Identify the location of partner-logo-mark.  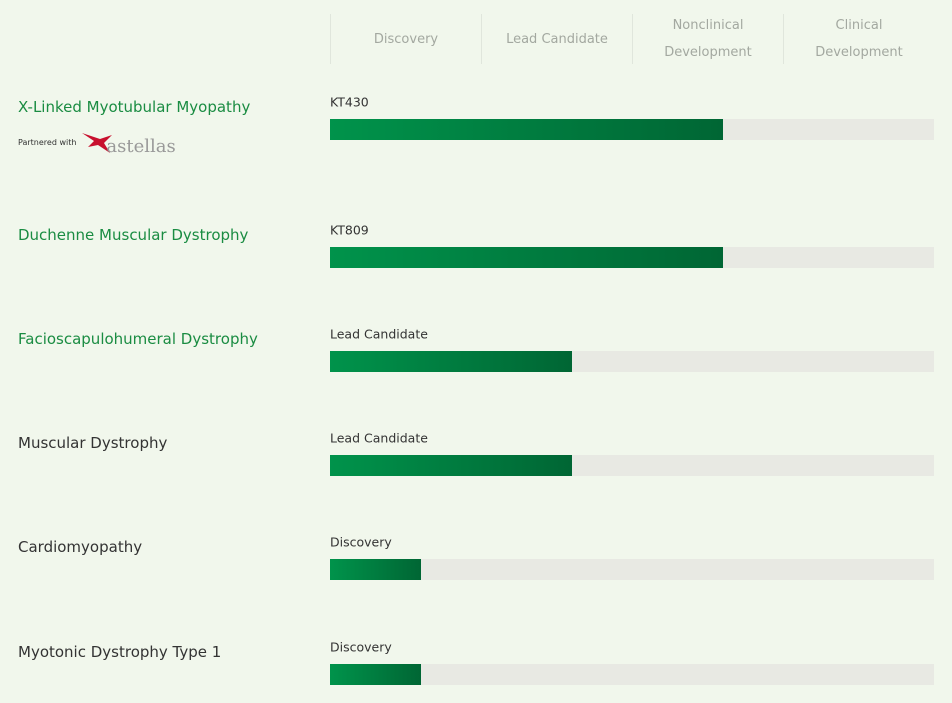
(97, 143).